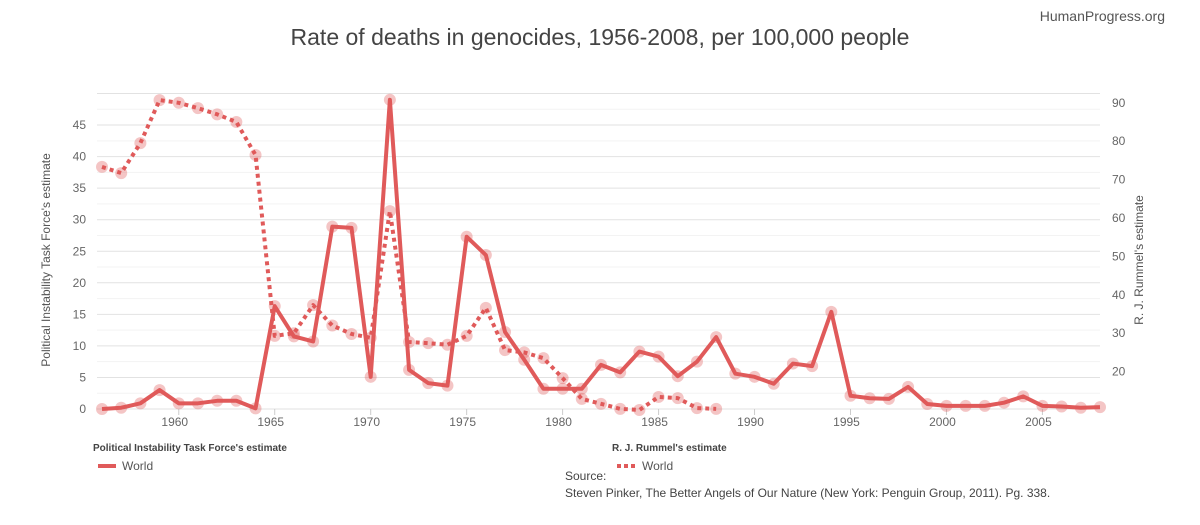  I want to click on brand-label: HumanProgress.org, so click(1102, 16).